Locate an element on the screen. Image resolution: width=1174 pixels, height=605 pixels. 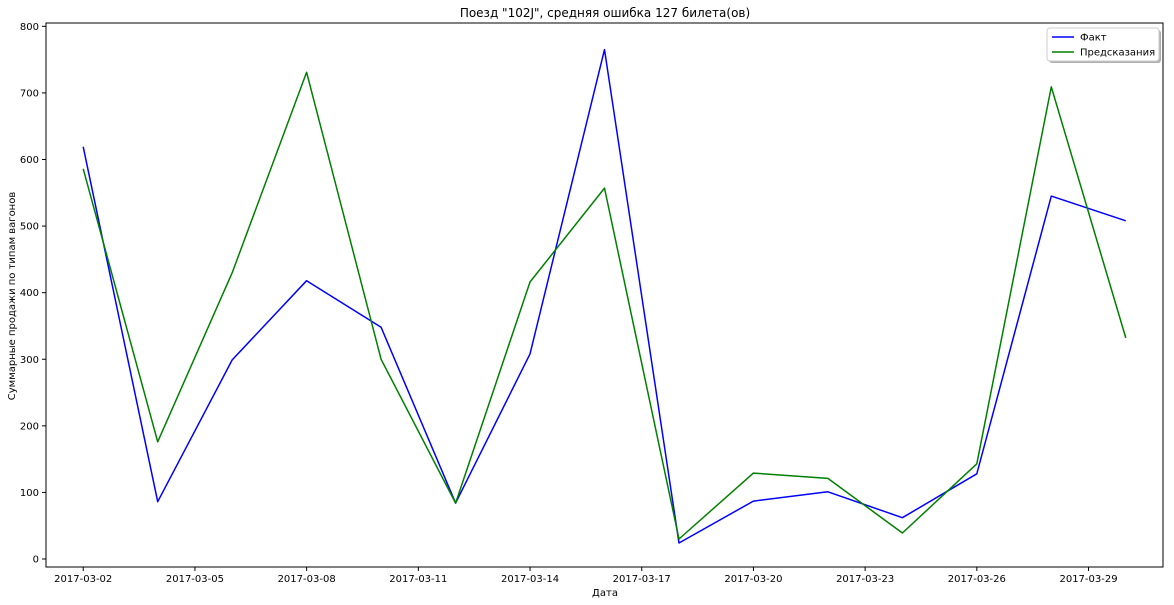
x-tick-label: 2017-03-29 is located at coordinates (1088, 579).